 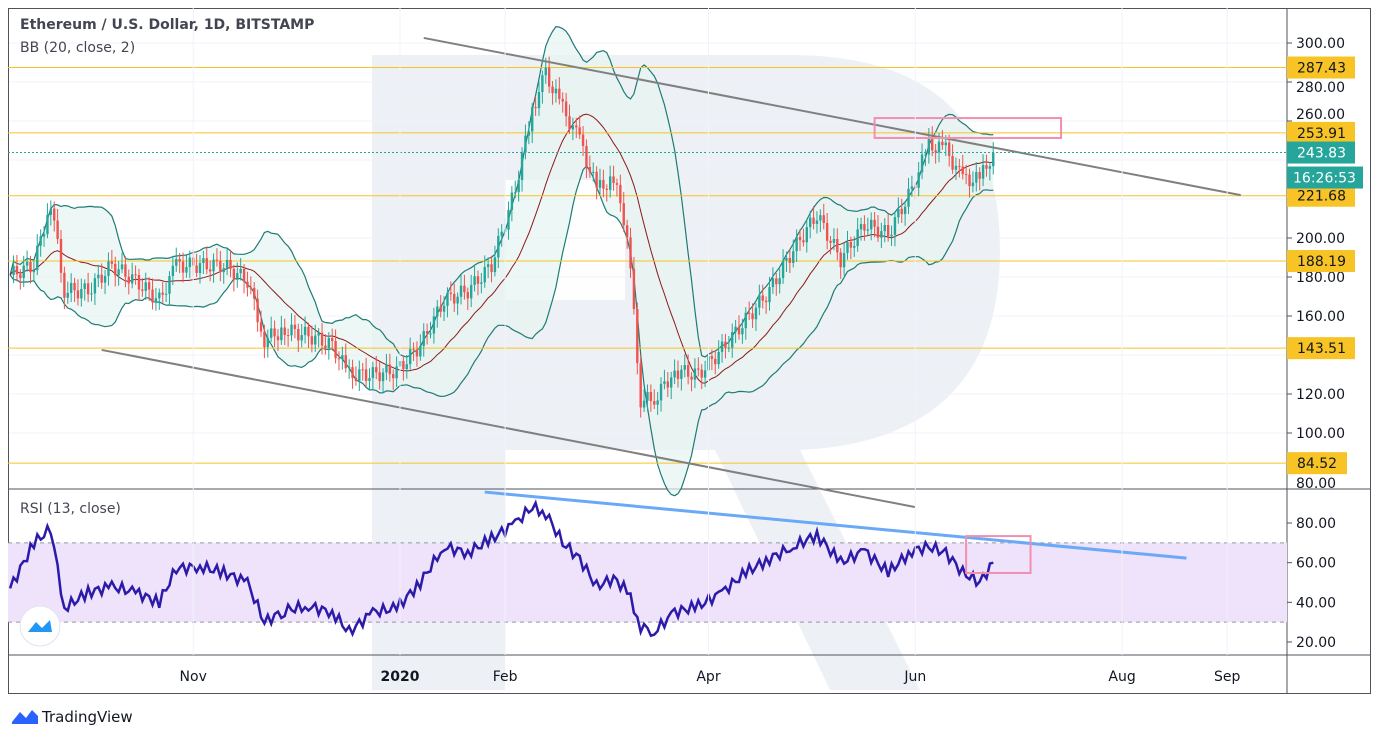 What do you see at coordinates (1320, 278) in the screenshot?
I see `price-tick-label: 180.00` at bounding box center [1320, 278].